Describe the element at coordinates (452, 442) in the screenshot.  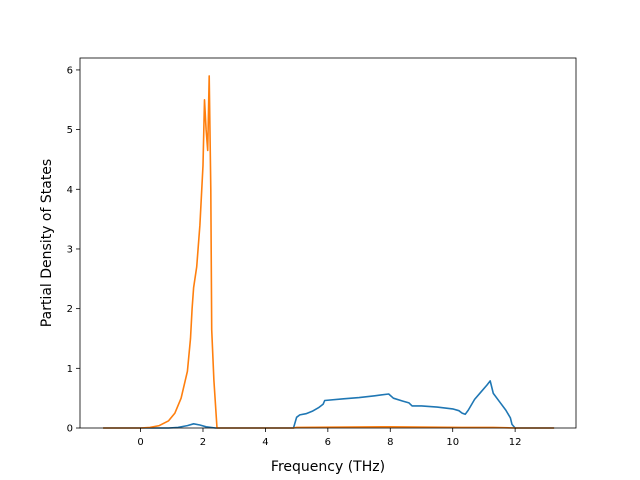
I see `x-tick-label: 10` at that location.